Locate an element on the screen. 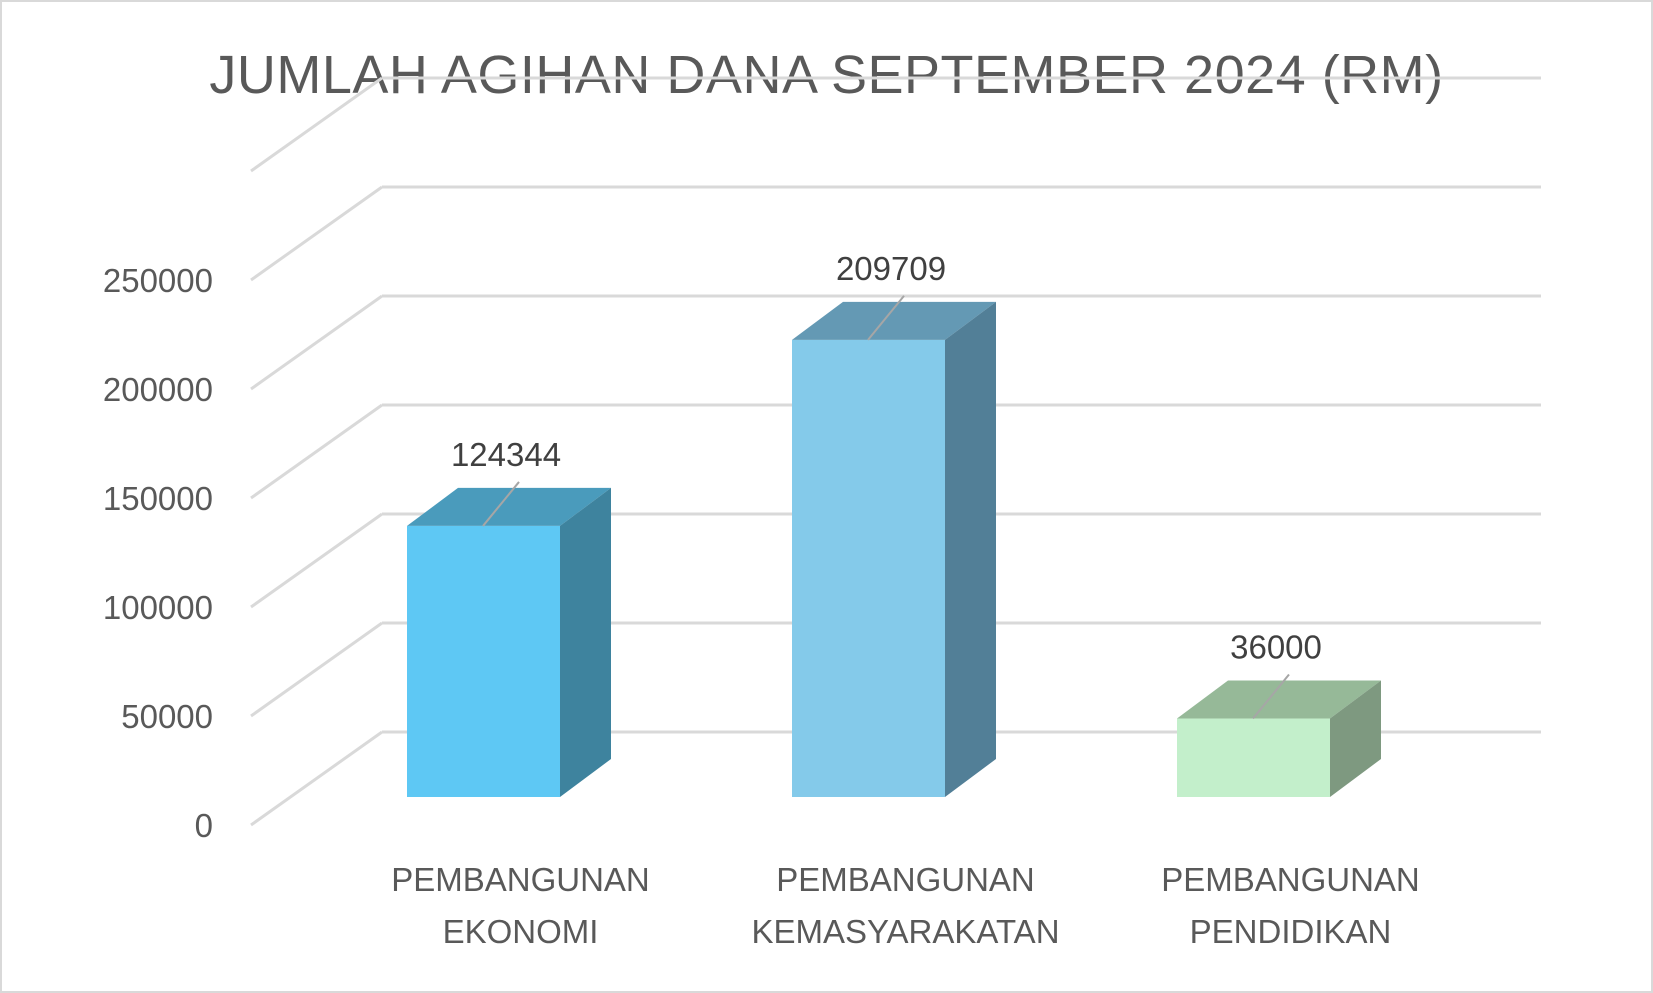  data-label: 36000 is located at coordinates (1276, 647).